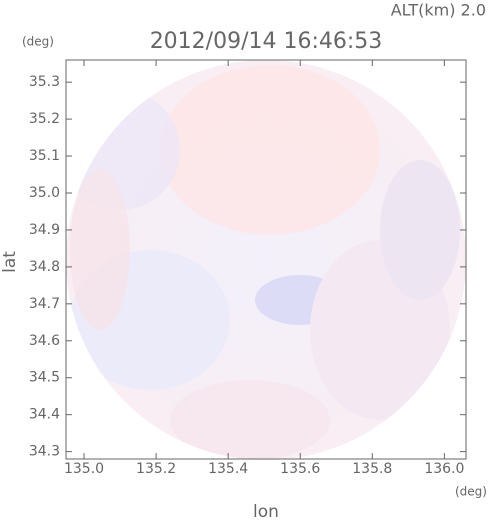  What do you see at coordinates (44, 82) in the screenshot?
I see `y-tick-label: 35.3` at bounding box center [44, 82].